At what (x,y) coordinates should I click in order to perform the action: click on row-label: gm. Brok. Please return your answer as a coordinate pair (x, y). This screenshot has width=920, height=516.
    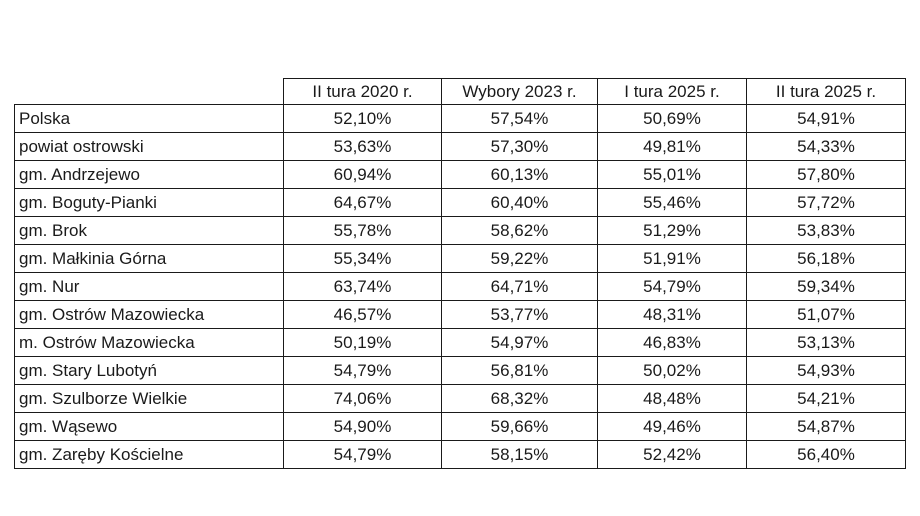
    Looking at the image, I should click on (149, 230).